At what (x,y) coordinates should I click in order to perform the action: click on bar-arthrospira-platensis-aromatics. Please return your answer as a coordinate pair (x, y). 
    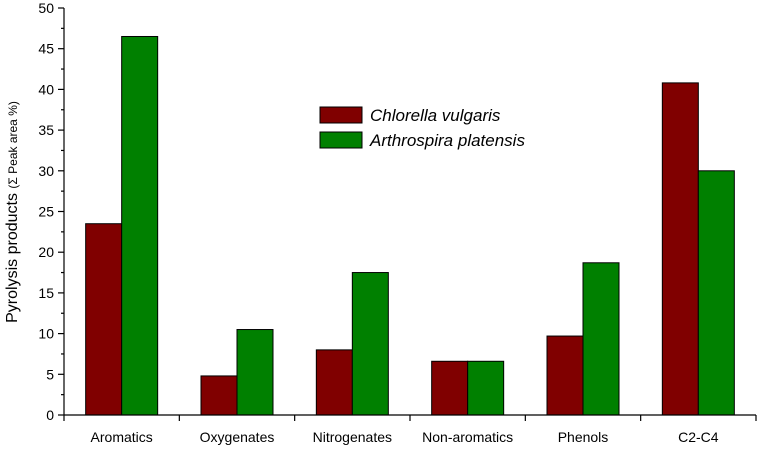
    Looking at the image, I should click on (140, 225).